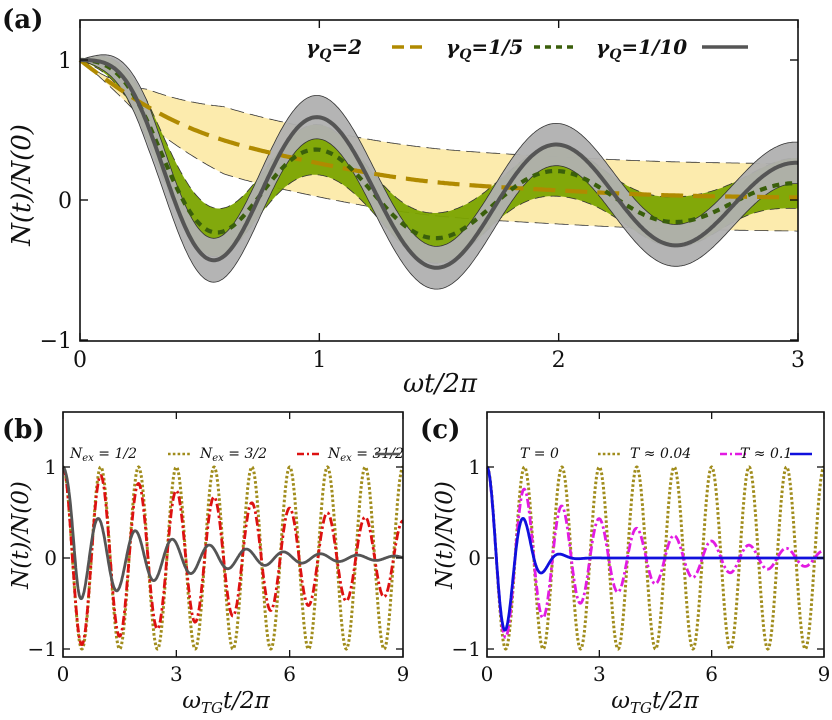  I want to click on bLegend-label-2: Nex = 3/2, so click(233, 455).